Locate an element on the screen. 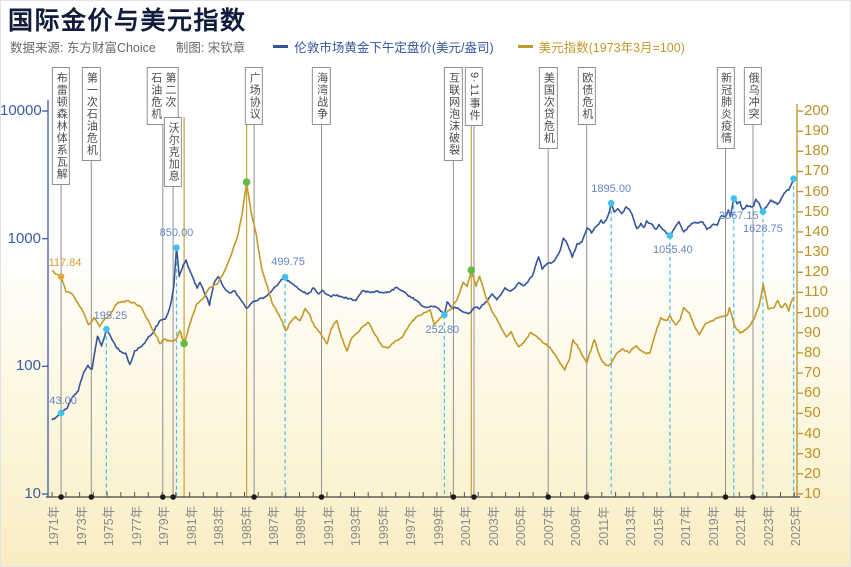 Image resolution: width=851 pixels, height=567 pixels. event-label: 美国次贷危机 is located at coordinates (548, 108).